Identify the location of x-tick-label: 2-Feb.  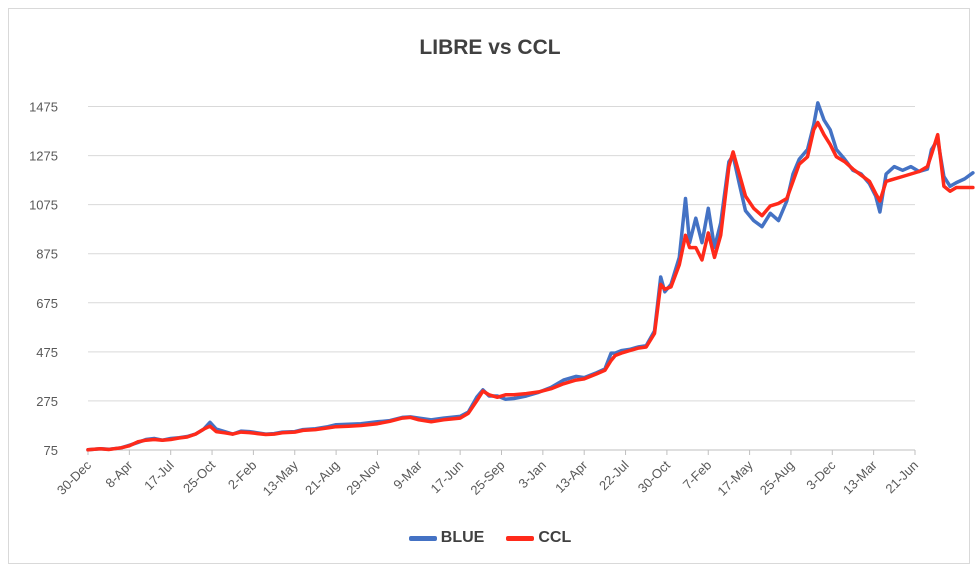
(242, 475).